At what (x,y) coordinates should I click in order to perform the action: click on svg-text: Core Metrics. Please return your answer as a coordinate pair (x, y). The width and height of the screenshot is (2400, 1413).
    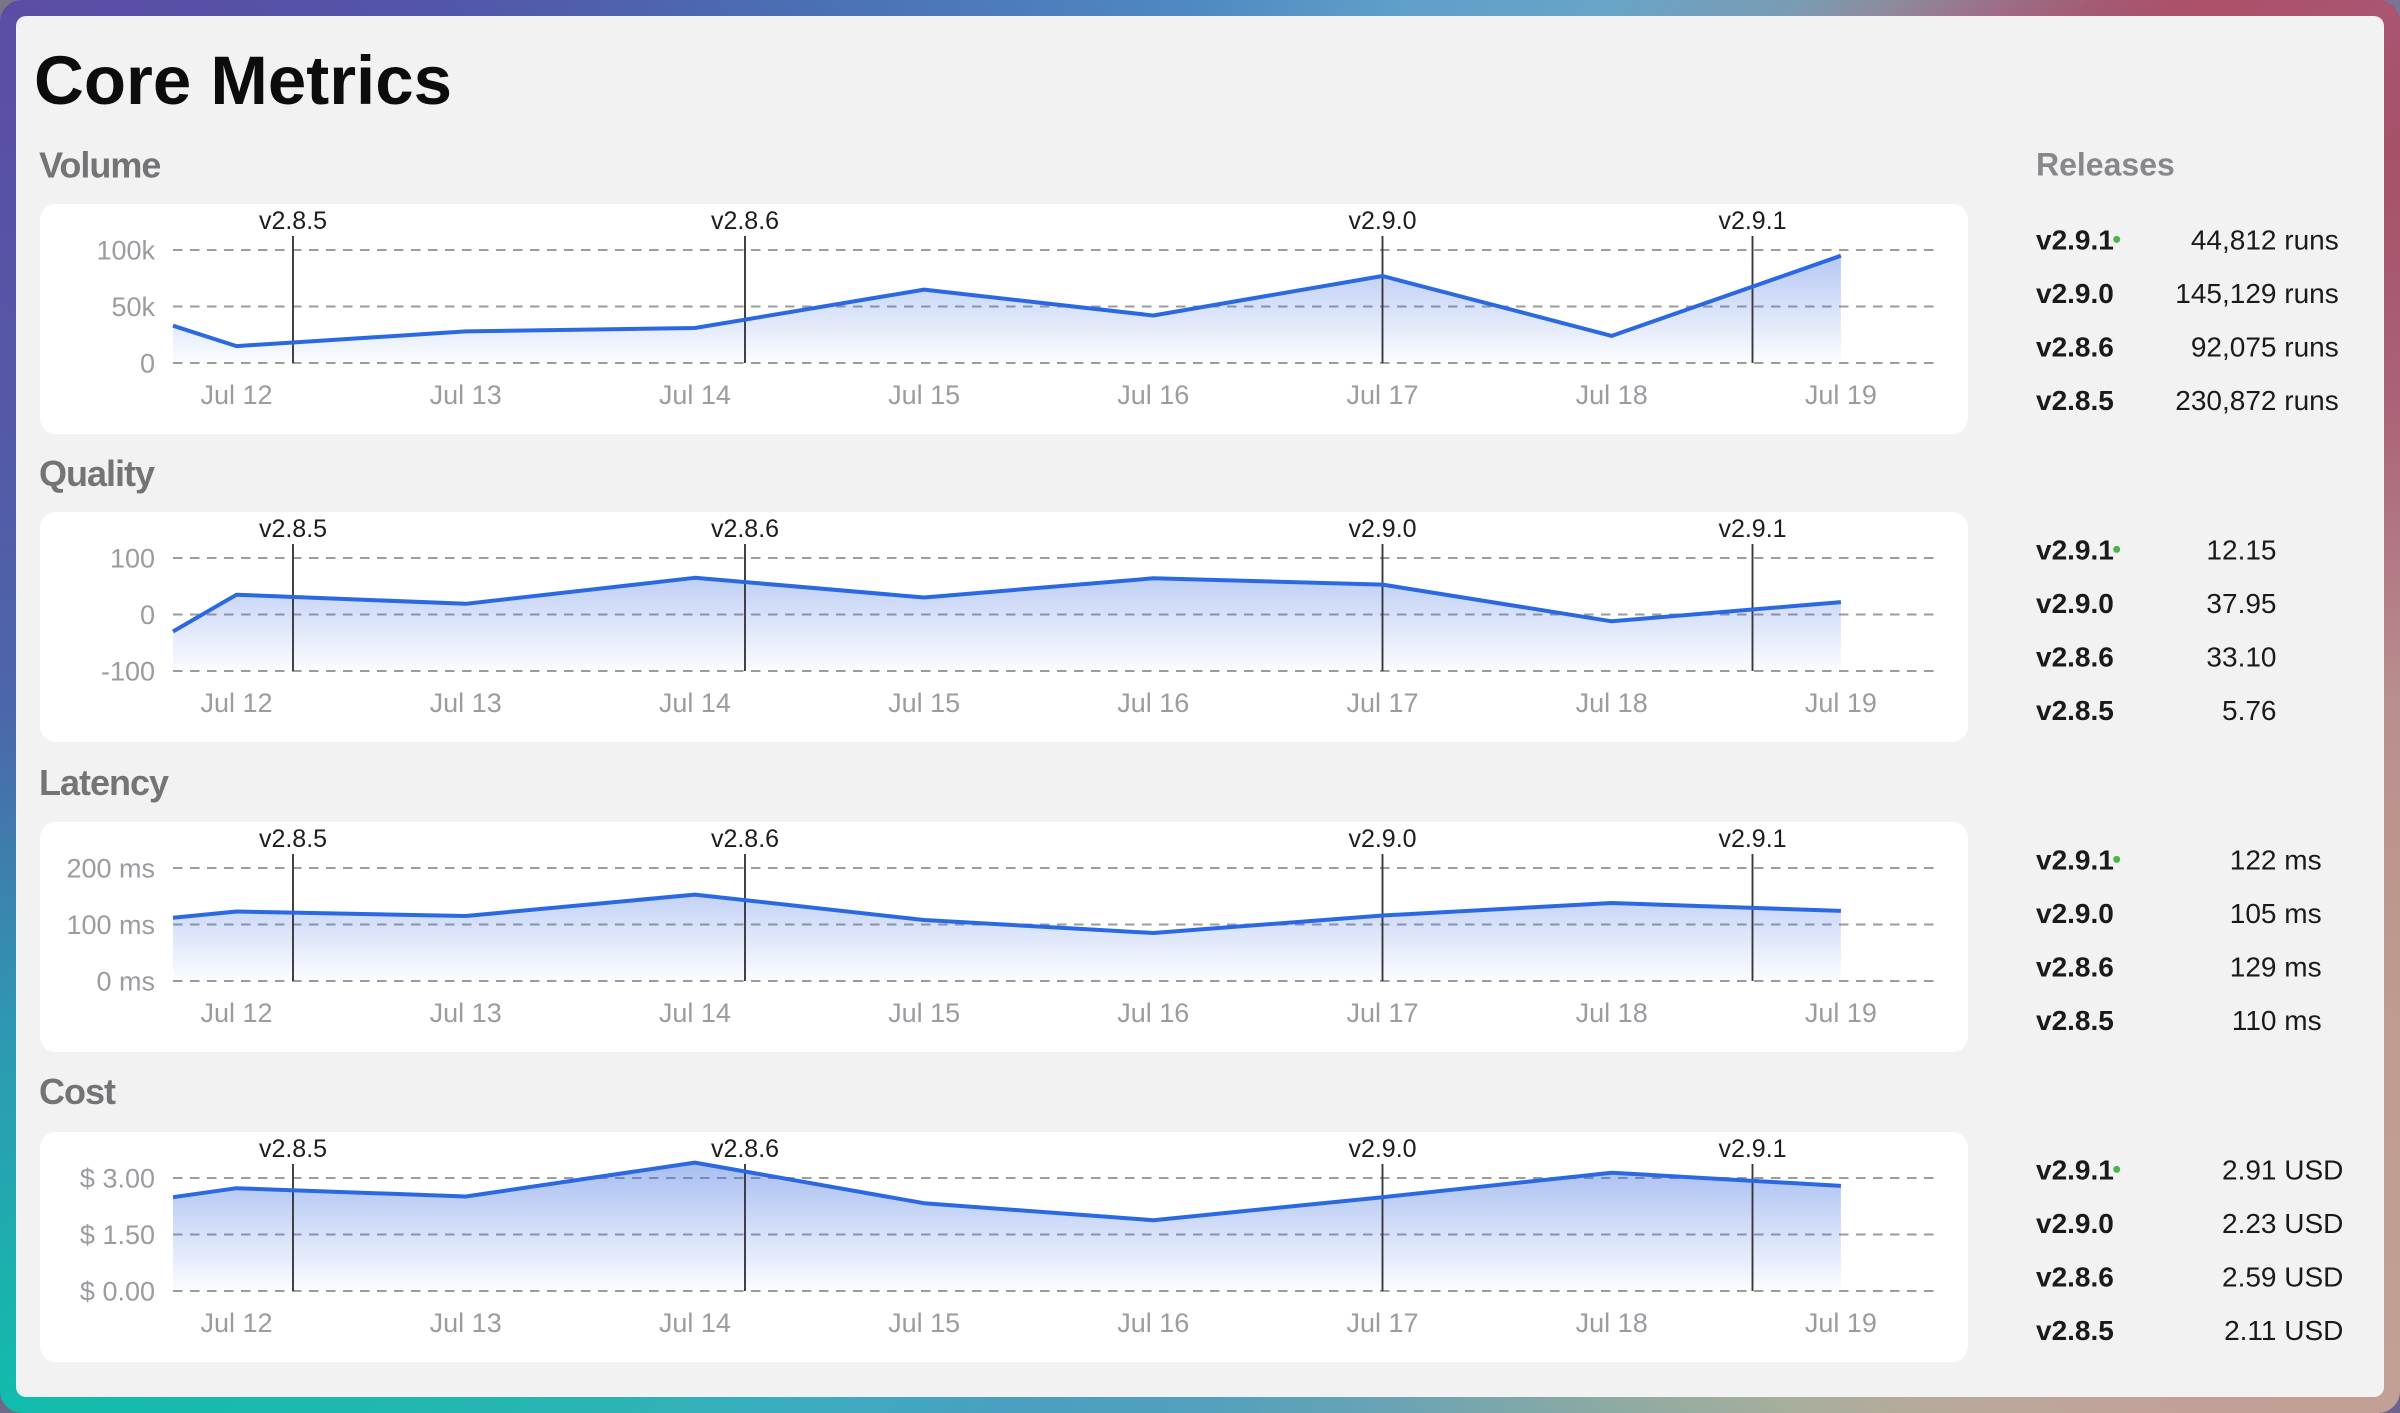
    Looking at the image, I should click on (243, 80).